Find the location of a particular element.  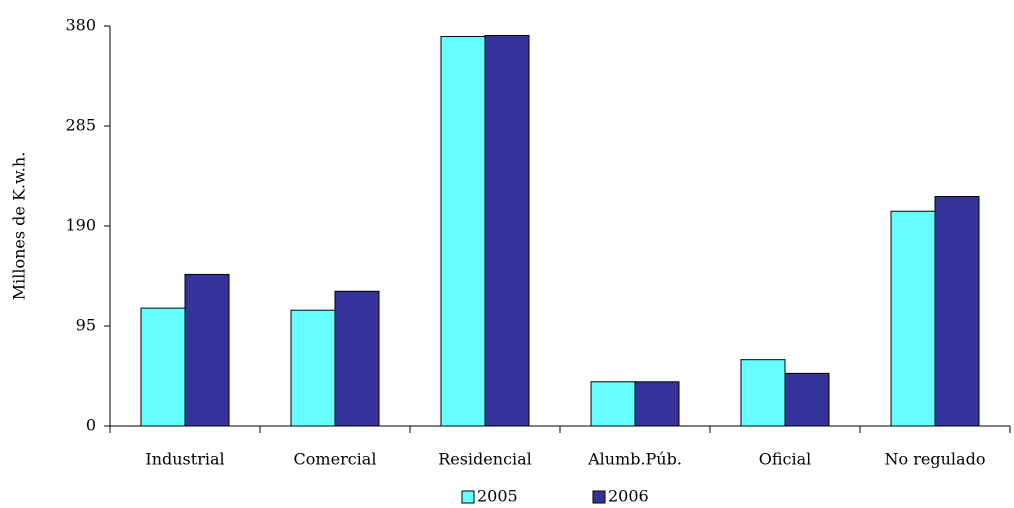

x-tick-label: No regulado is located at coordinates (935, 459).